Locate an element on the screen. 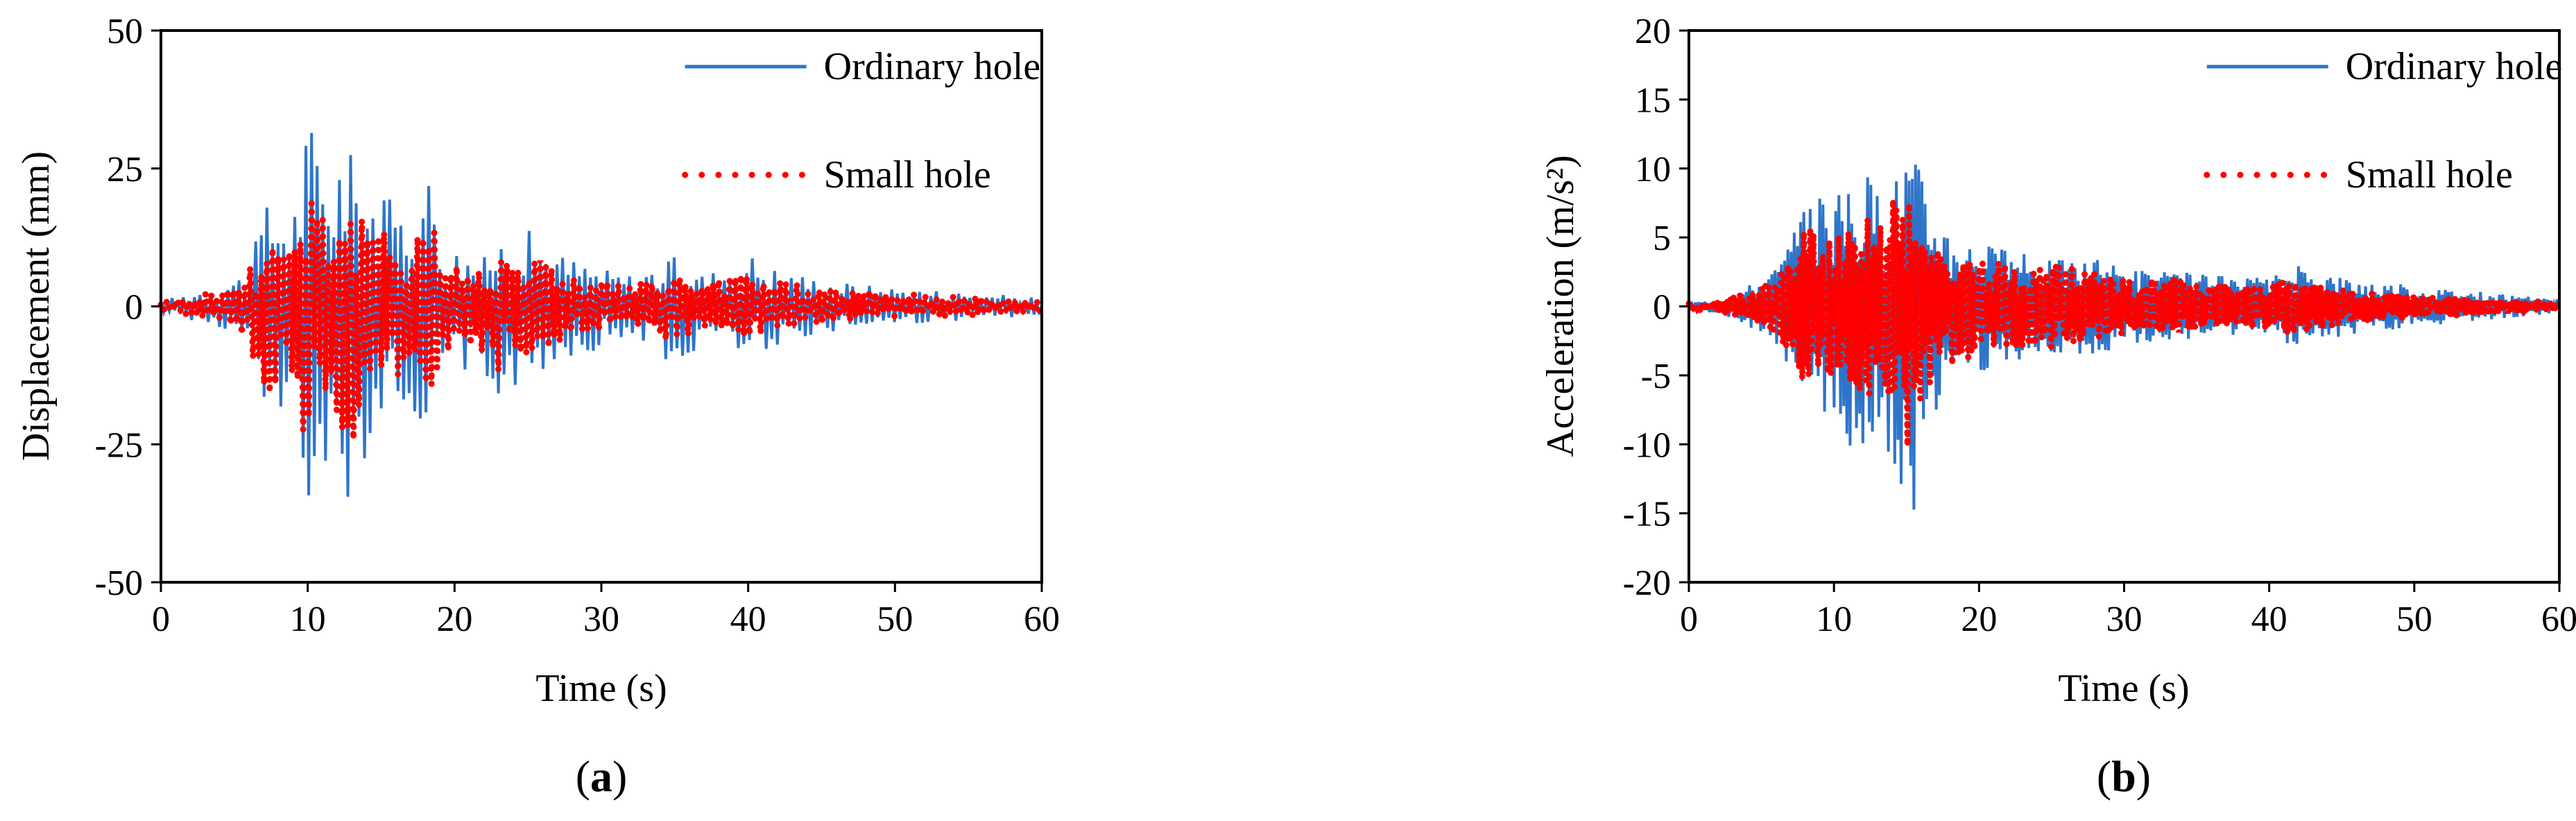 This screenshot has height=821, width=2576. y-tick-label: 15 is located at coordinates (1653, 100).